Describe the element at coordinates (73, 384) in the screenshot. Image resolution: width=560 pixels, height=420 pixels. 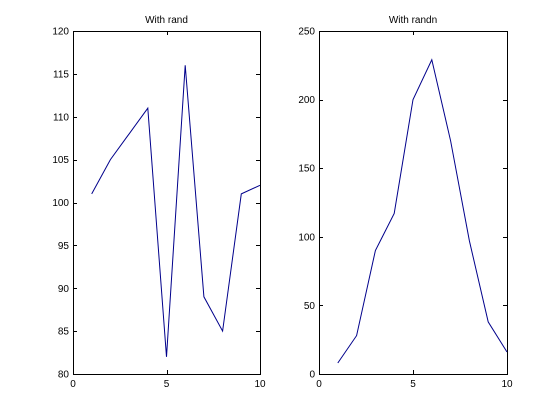
I see `x-tick-label-left: 0` at that location.